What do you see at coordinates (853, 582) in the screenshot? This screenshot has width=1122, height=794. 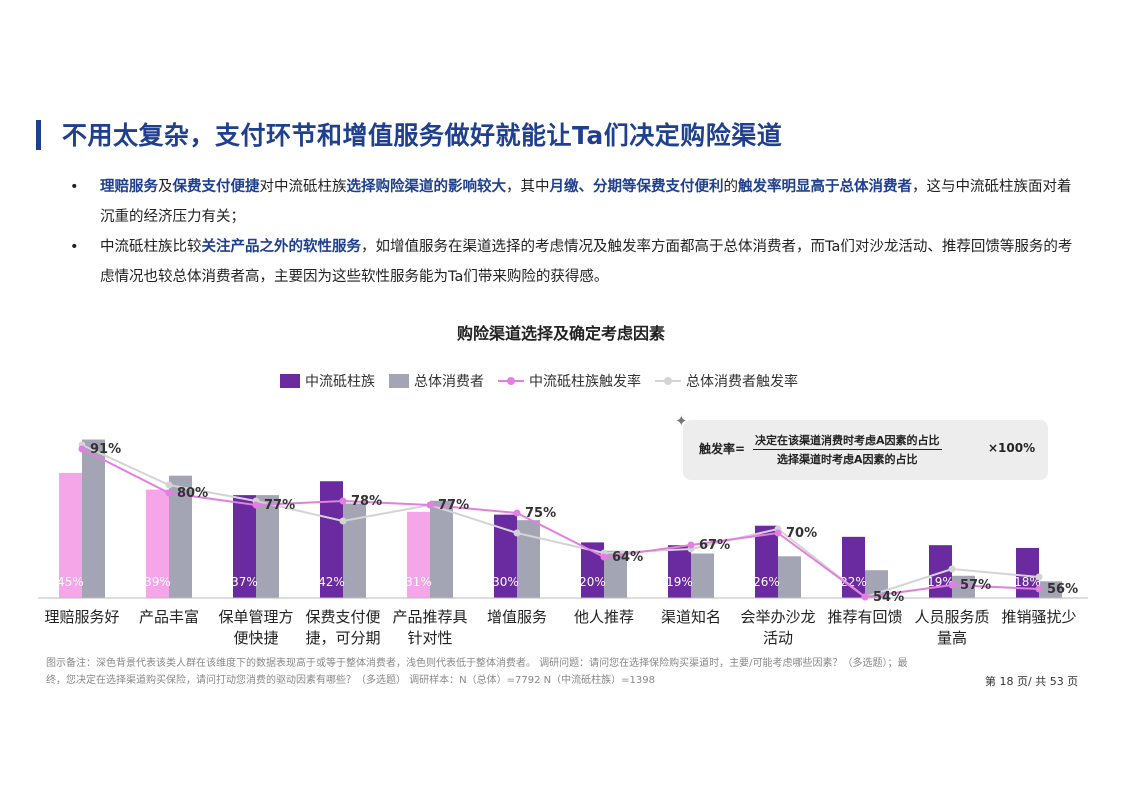 I see `bar-data-label-10: 22%` at bounding box center [853, 582].